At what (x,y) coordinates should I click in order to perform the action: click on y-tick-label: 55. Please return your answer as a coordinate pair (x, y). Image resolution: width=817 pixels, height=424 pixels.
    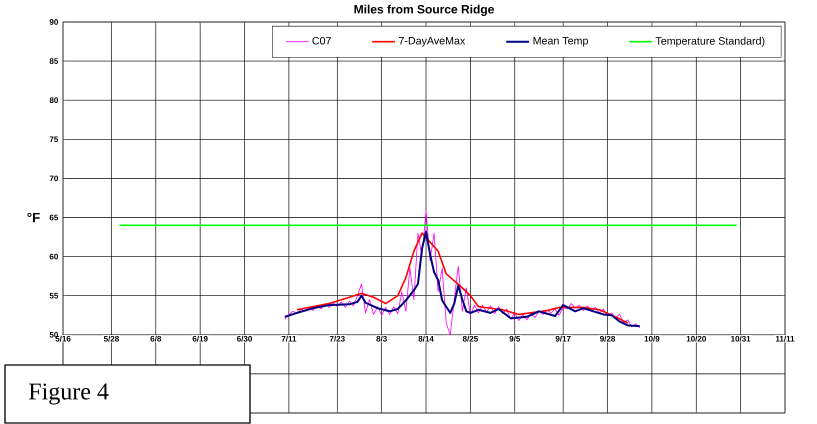
    Looking at the image, I should click on (54, 295).